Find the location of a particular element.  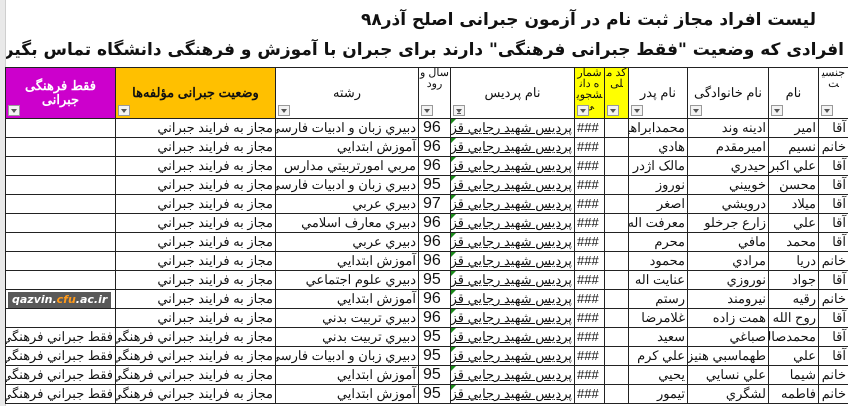

cell-last-name: اميرمقدم is located at coordinates (728, 147).